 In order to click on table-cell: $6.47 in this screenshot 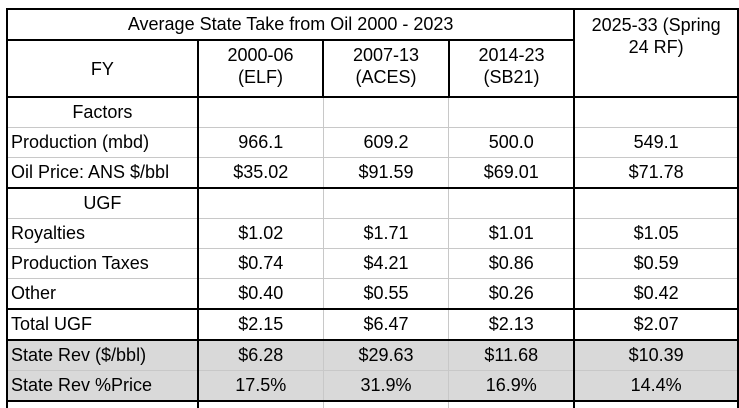, I will do `click(385, 324)`.